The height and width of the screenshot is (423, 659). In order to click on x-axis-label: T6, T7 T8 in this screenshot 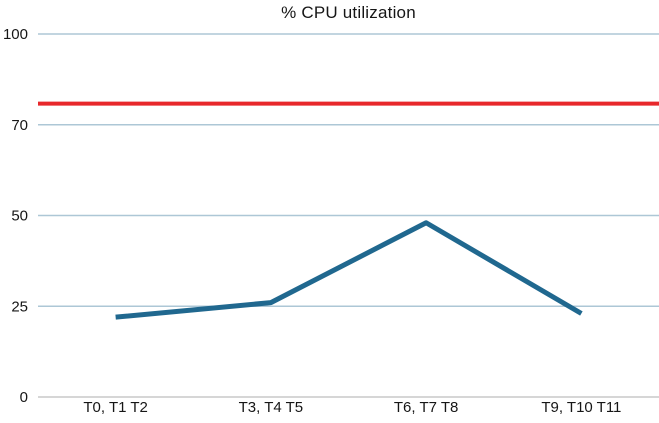, I will do `click(426, 407)`.